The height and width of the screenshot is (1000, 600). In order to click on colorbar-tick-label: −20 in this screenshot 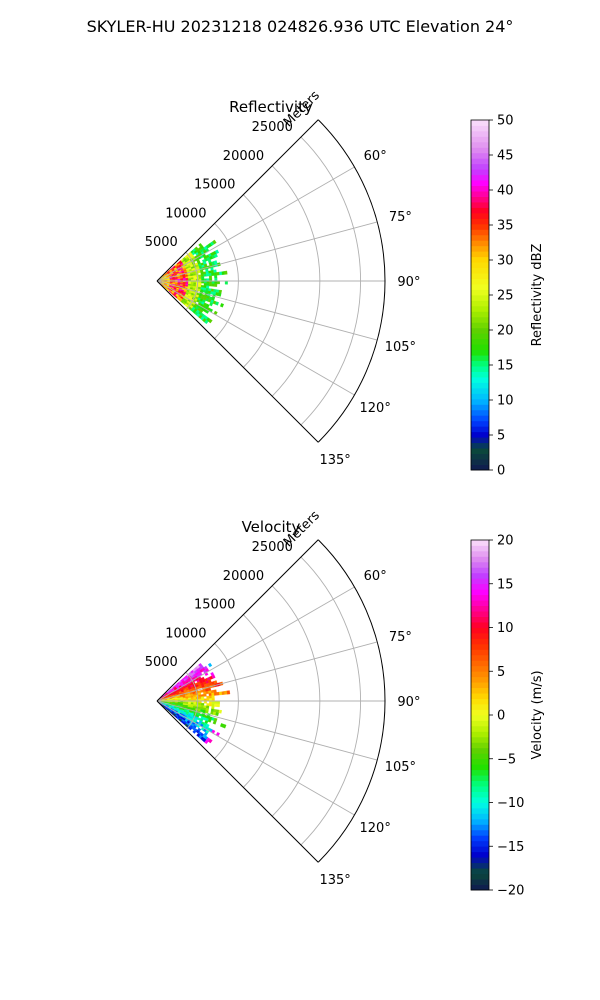, I will do `click(510, 891)`.